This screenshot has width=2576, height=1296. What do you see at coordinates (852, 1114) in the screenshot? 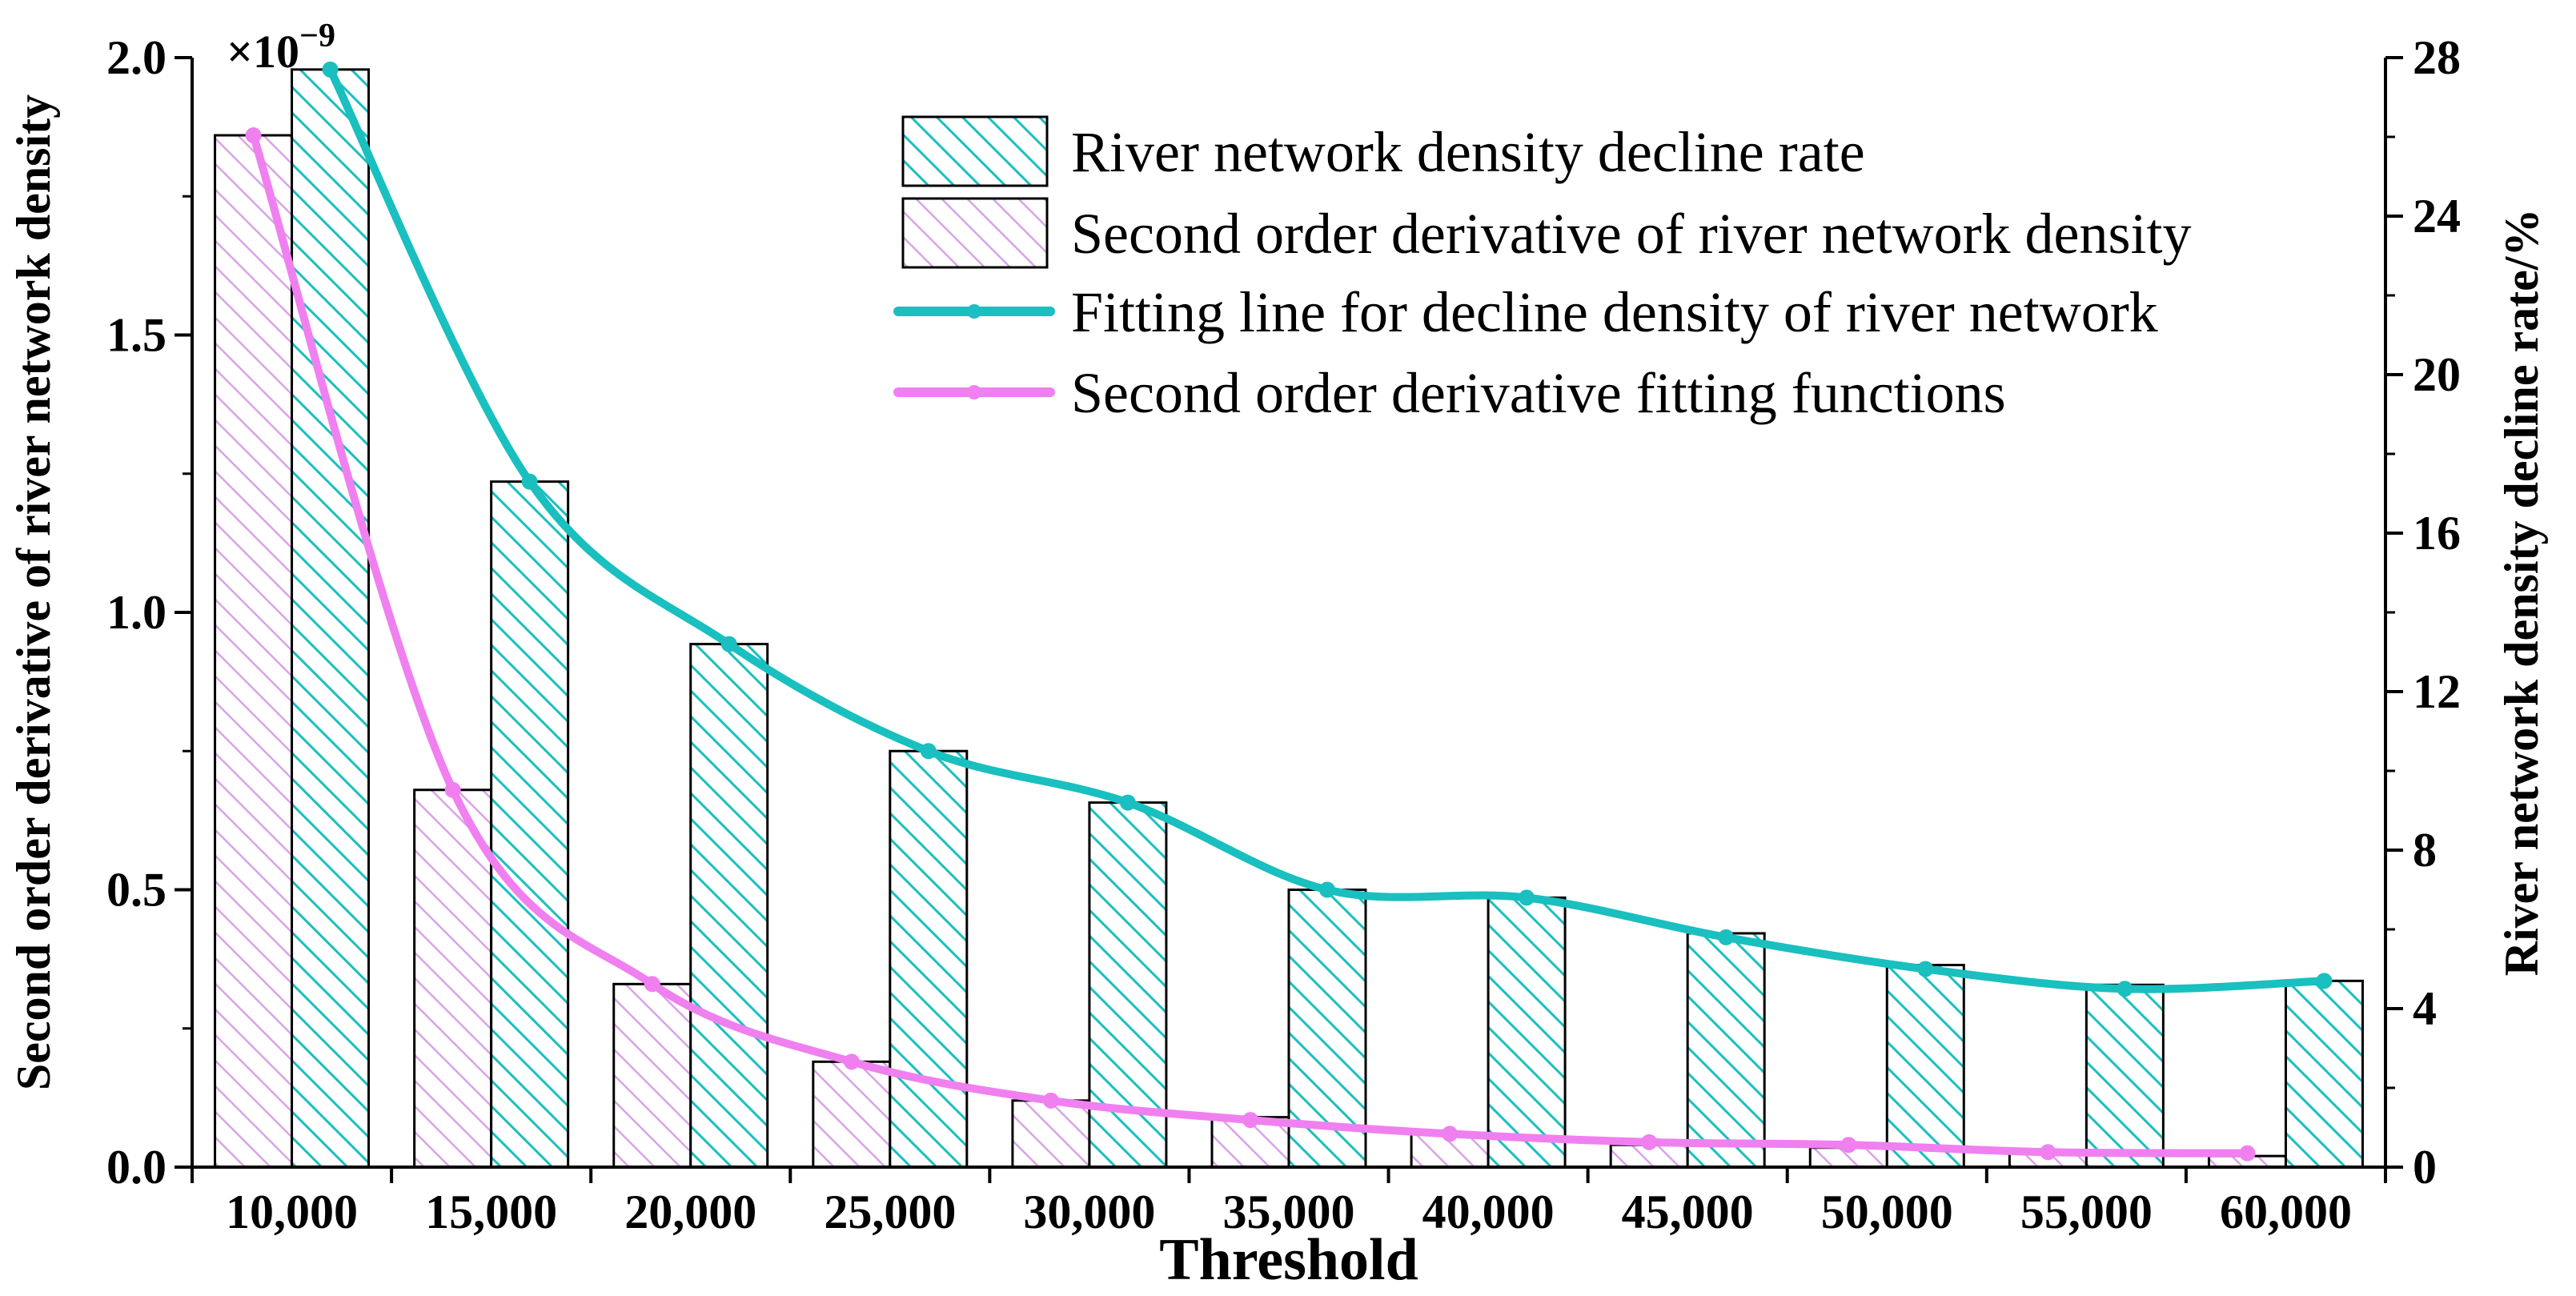
I see `bar-second-derivative-25,000` at bounding box center [852, 1114].